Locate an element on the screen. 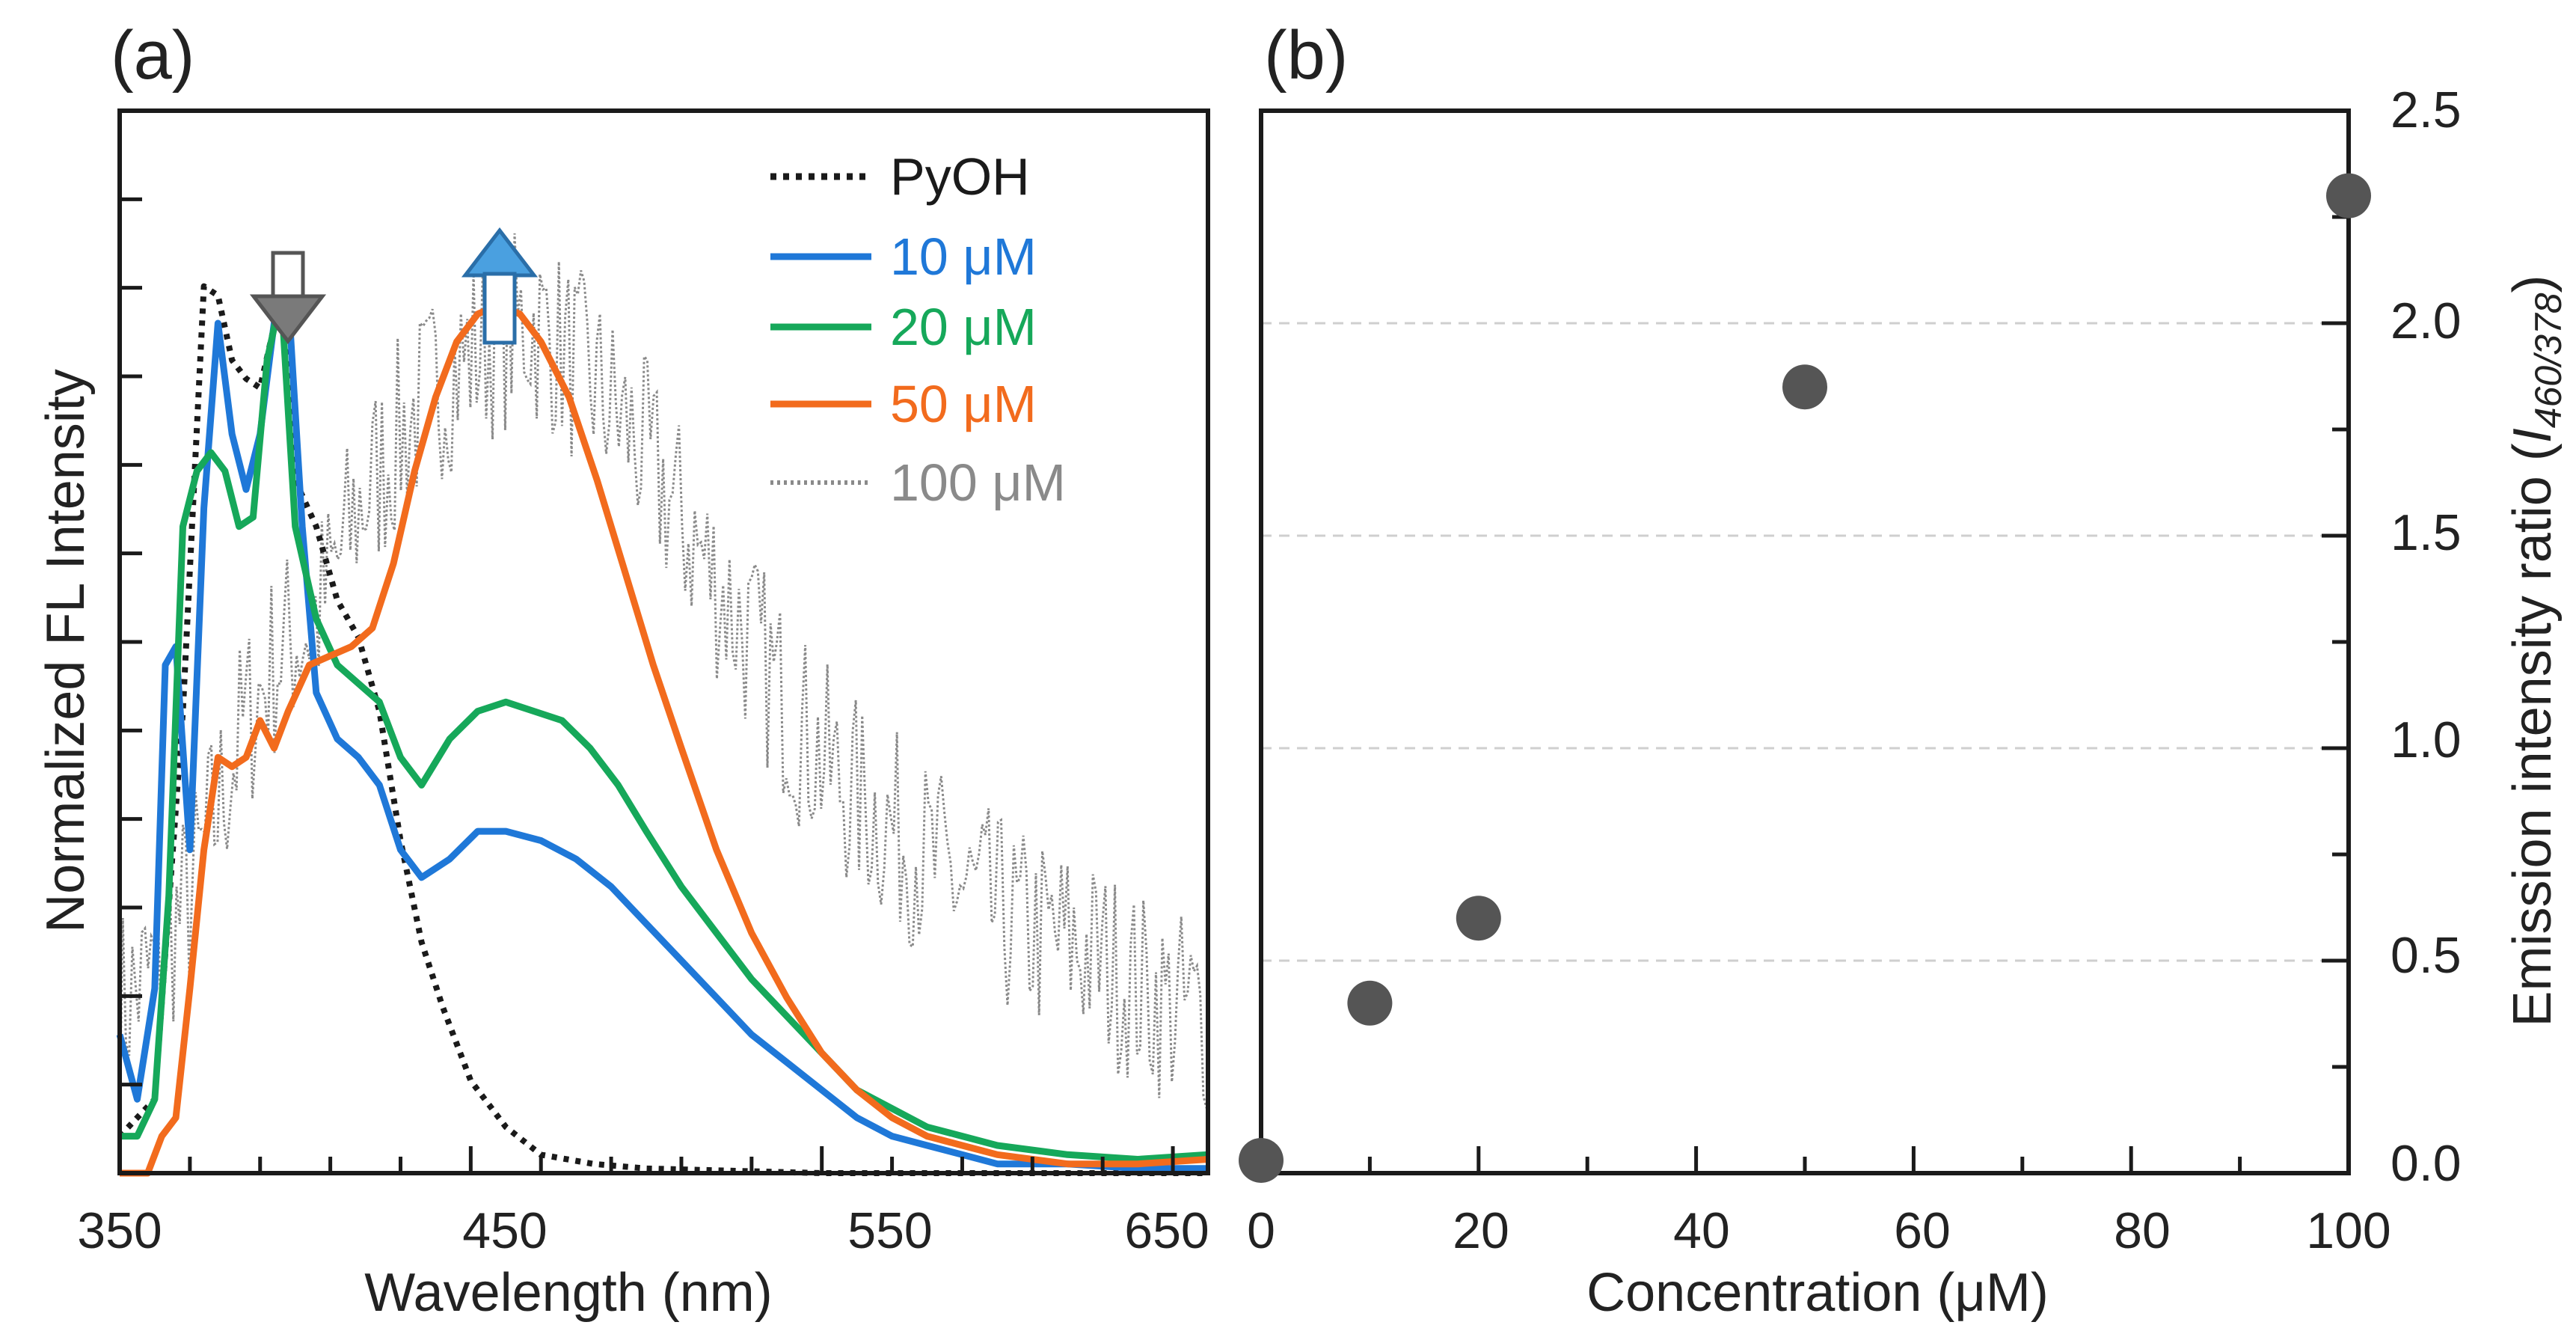 The image size is (2576, 1331). a-xtick-550: 550 is located at coordinates (889, 1230).